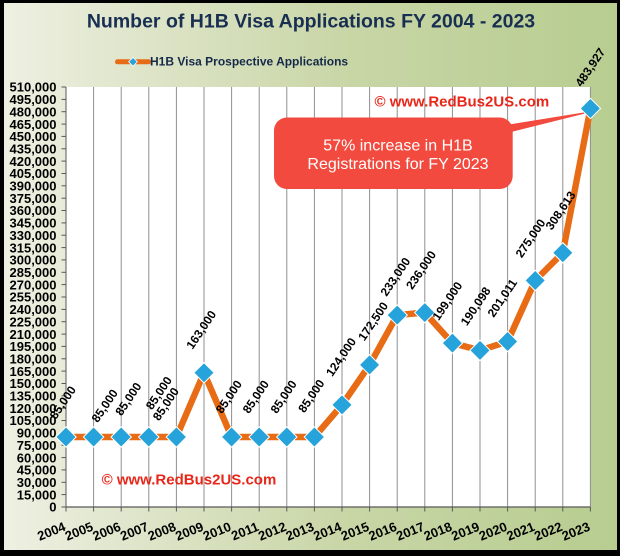 This screenshot has width=620, height=556. Describe the element at coordinates (37, 494) in the screenshot. I see `svg-text: 15,000` at that location.